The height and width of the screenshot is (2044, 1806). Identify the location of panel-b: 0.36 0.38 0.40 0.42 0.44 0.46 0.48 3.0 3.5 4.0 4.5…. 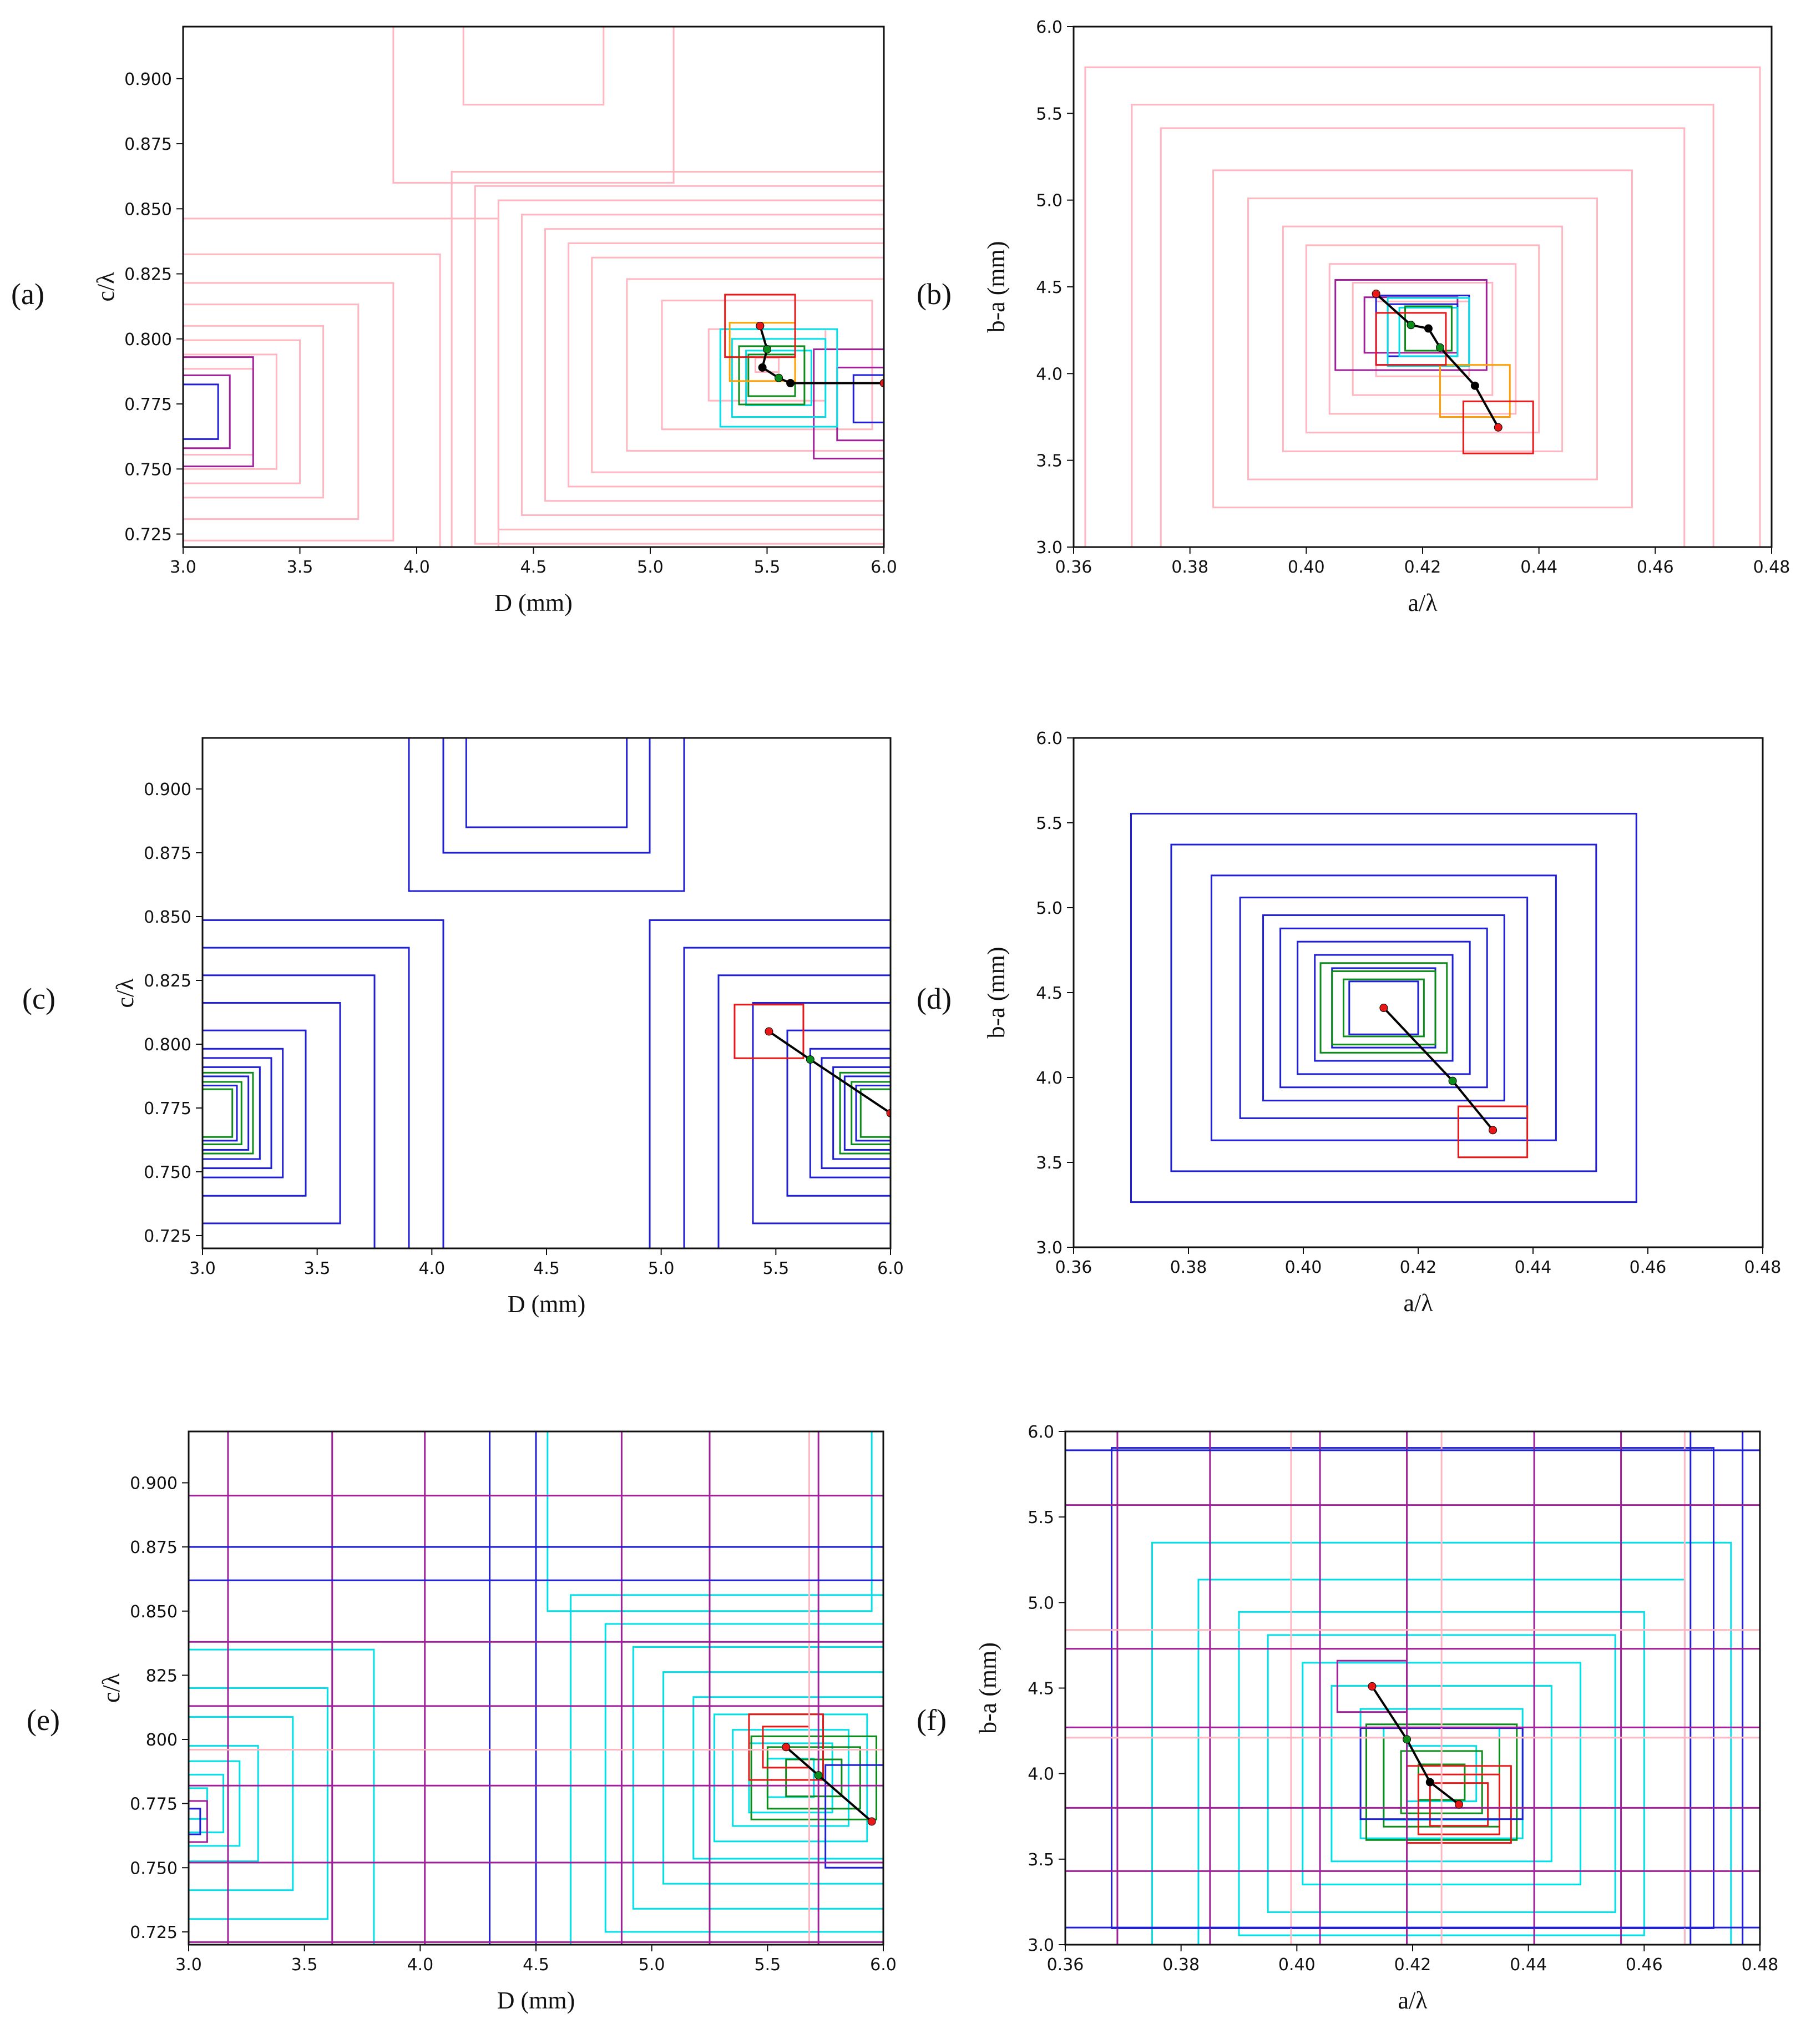
(1353, 317).